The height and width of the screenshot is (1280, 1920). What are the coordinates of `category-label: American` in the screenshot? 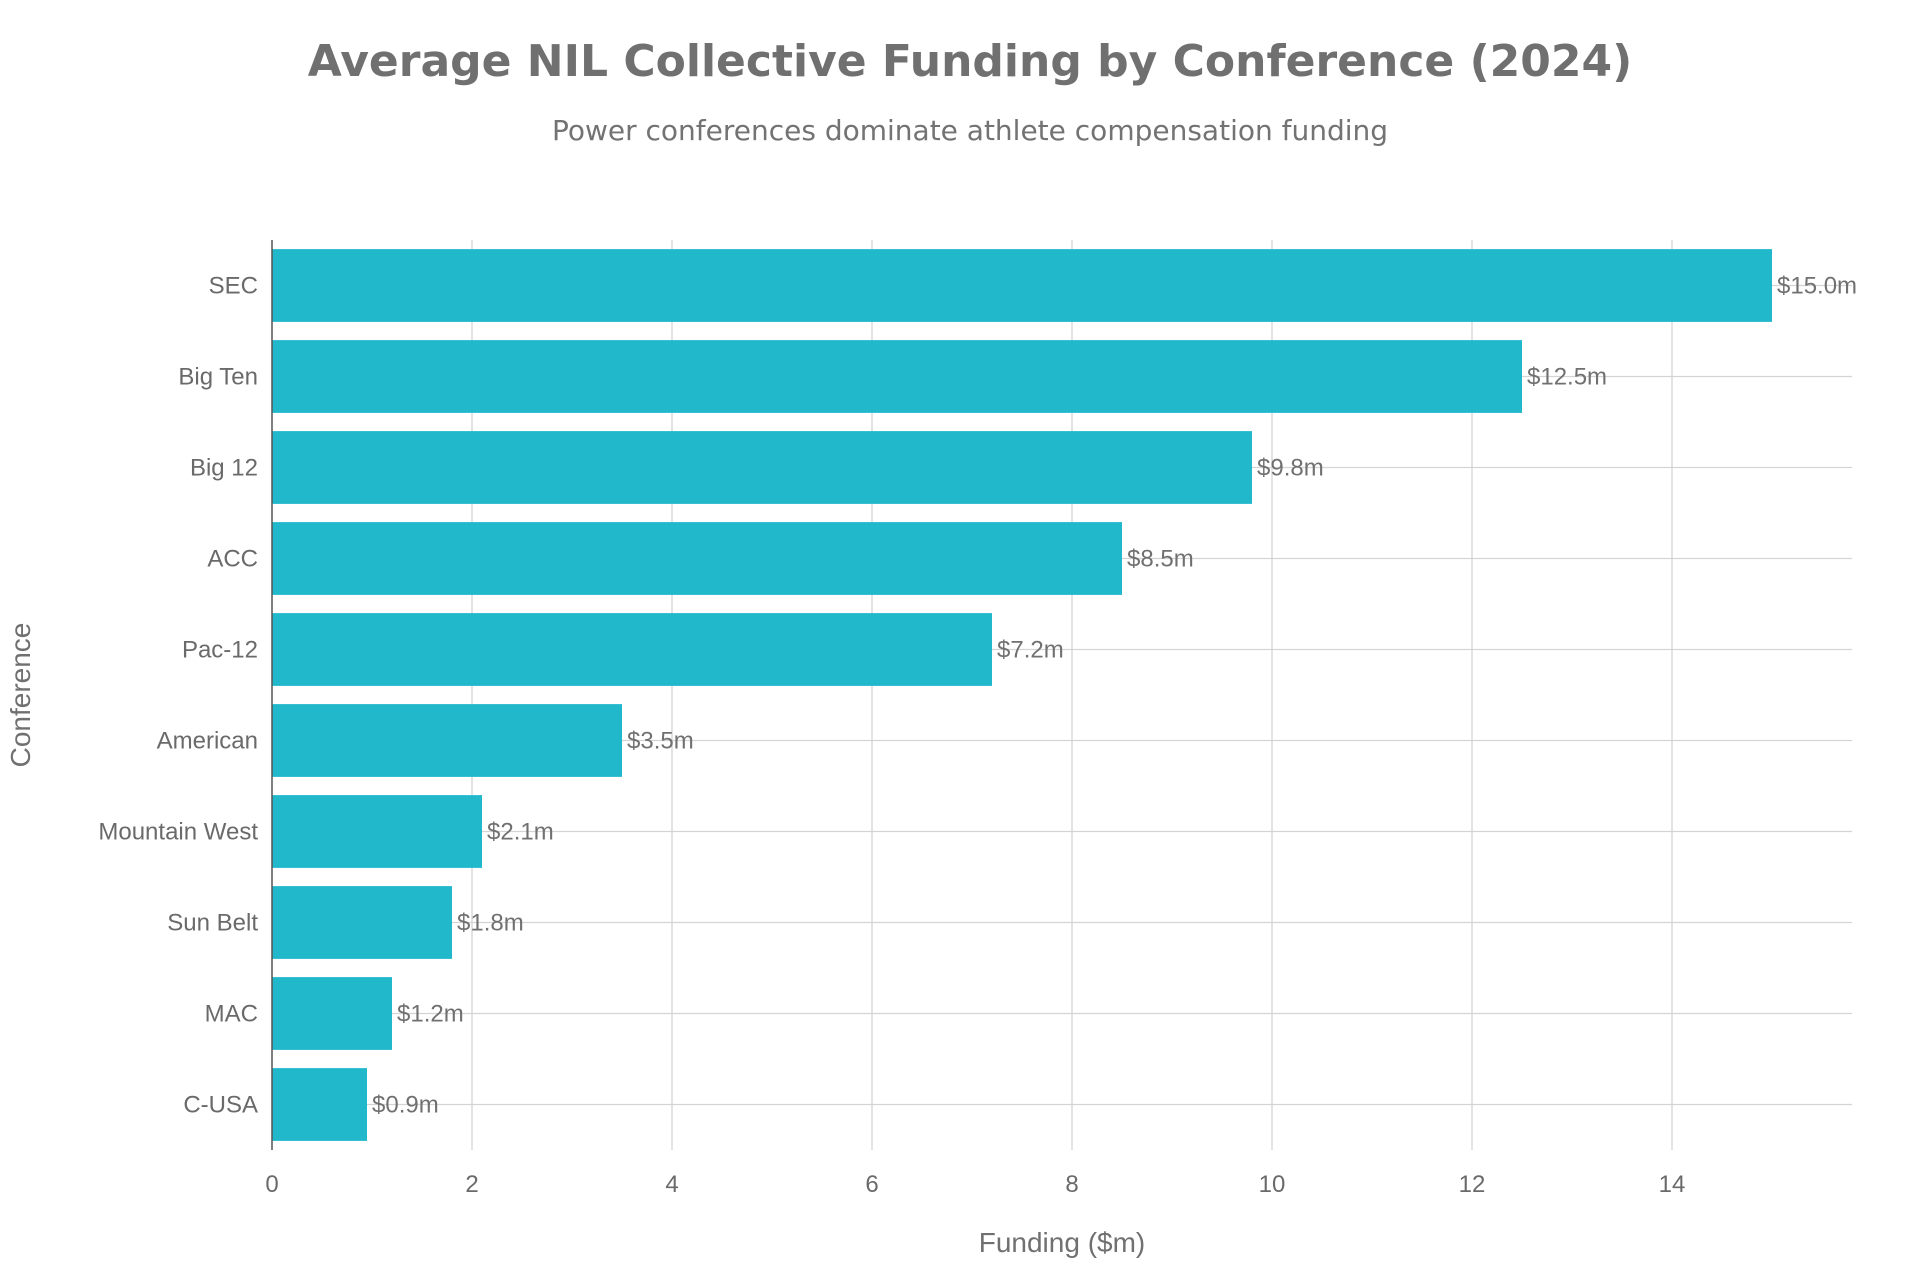 It's located at (207, 741).